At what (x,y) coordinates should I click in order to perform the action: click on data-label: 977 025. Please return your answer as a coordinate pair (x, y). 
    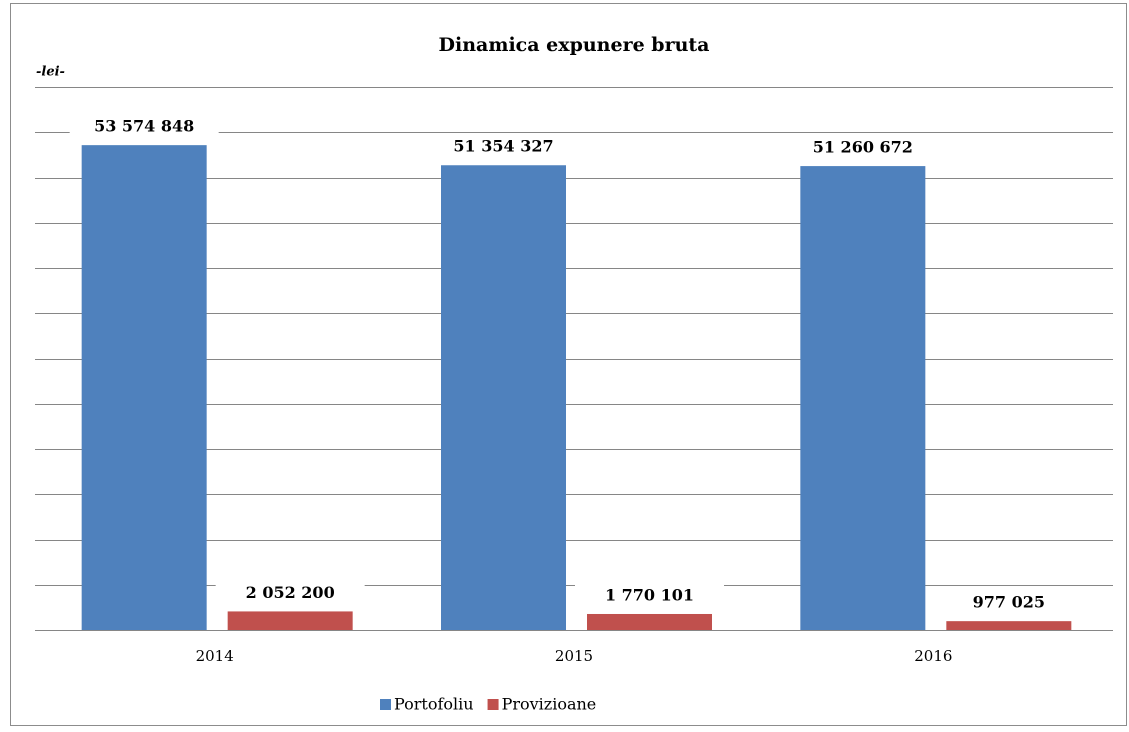
    Looking at the image, I should click on (1009, 602).